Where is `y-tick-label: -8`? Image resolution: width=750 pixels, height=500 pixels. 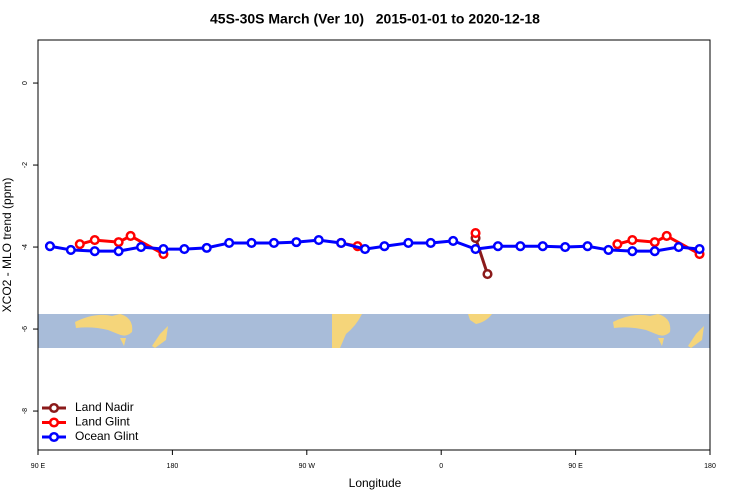 y-tick-label: -8 is located at coordinates (25, 411).